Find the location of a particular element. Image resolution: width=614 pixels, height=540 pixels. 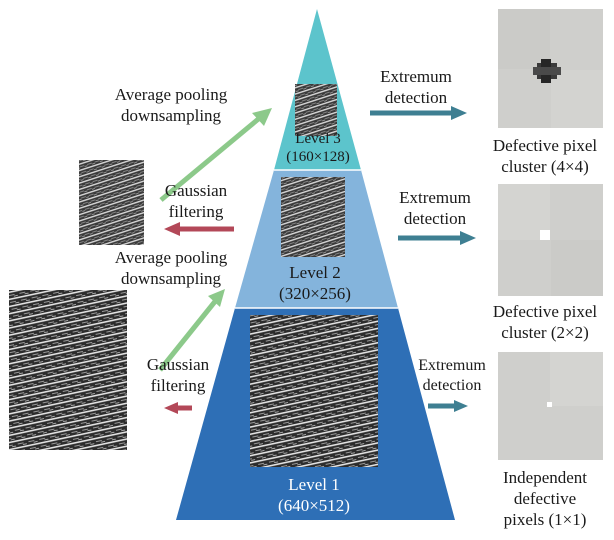

level-2-image is located at coordinates (313, 217).